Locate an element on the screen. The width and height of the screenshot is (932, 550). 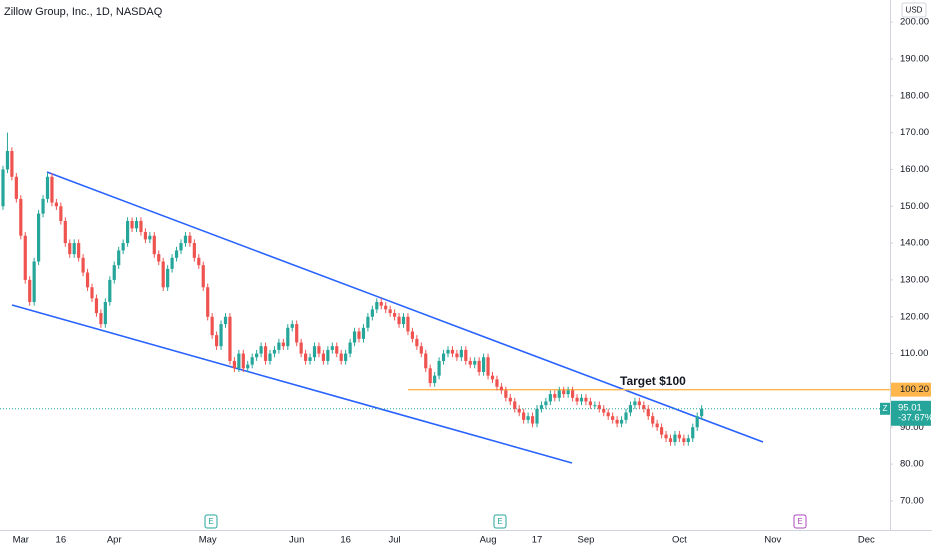
level-tag is located at coordinates (911, 389).